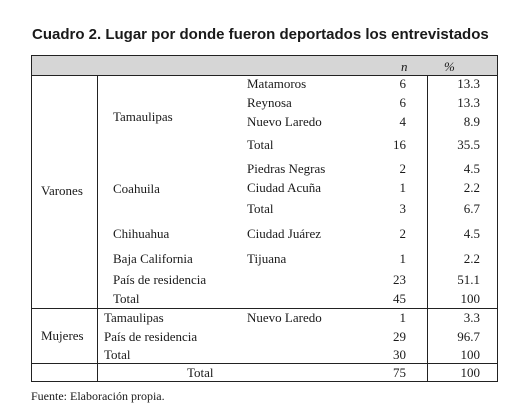 The width and height of the screenshot is (526, 414). What do you see at coordinates (404, 66) in the screenshot?
I see `header-n: n` at bounding box center [404, 66].